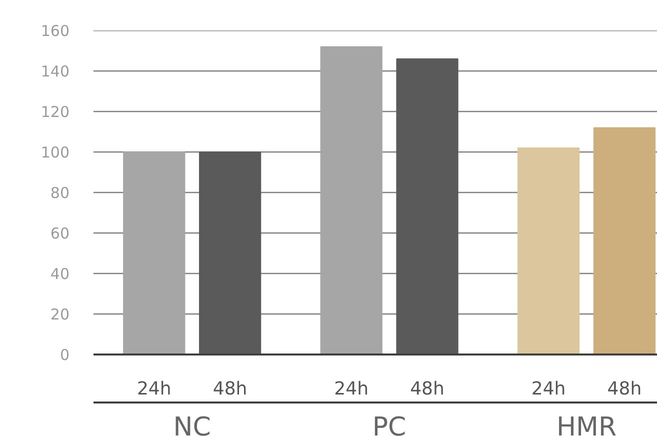 The height and width of the screenshot is (448, 657). What do you see at coordinates (60, 274) in the screenshot?
I see `y-tick-label: 40` at bounding box center [60, 274].